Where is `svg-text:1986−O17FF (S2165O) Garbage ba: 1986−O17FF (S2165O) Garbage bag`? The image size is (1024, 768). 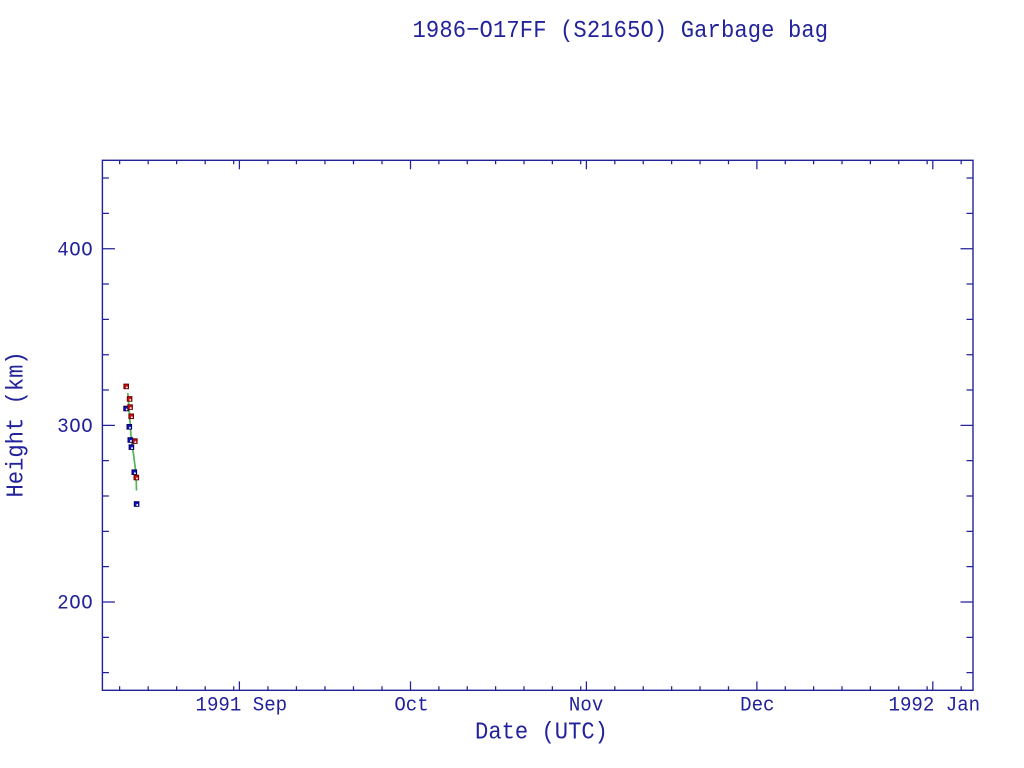
svg-text:1986−O17FF (S2165O) Garbage ba: 1986−O17FF (S2165O) Garbage bag is located at coordinates (621, 30).